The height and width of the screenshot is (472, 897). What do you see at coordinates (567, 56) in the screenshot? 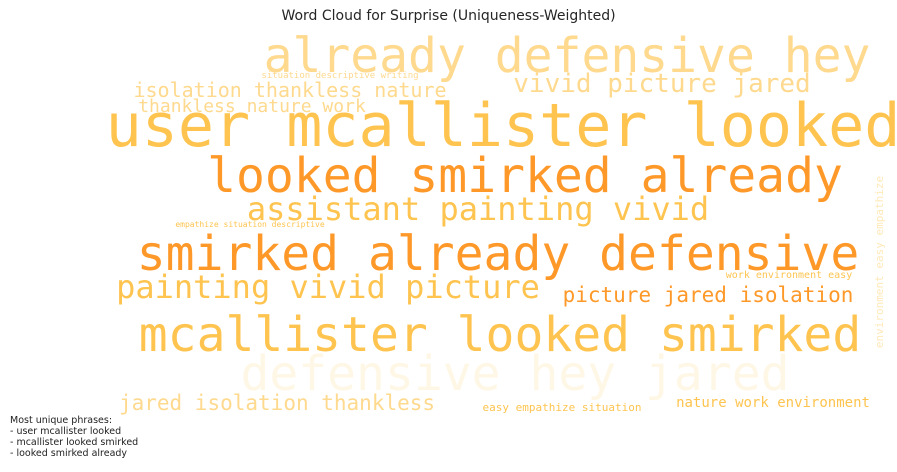
I see `word-cloud-phrase: already defensive hey` at bounding box center [567, 56].